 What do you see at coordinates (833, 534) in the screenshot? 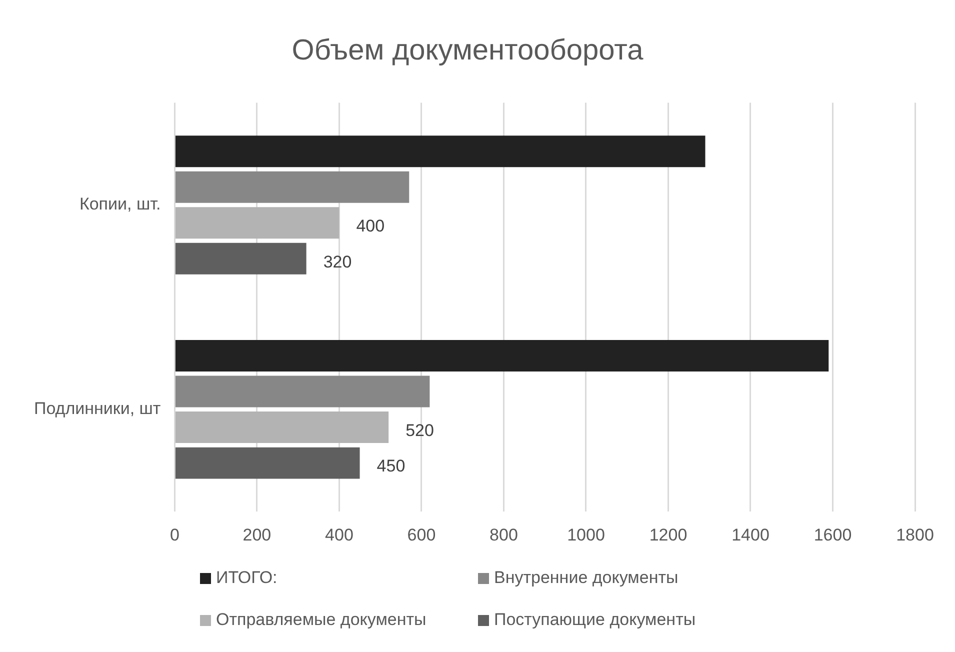
I see `x-tick-label: 1600` at bounding box center [833, 534].